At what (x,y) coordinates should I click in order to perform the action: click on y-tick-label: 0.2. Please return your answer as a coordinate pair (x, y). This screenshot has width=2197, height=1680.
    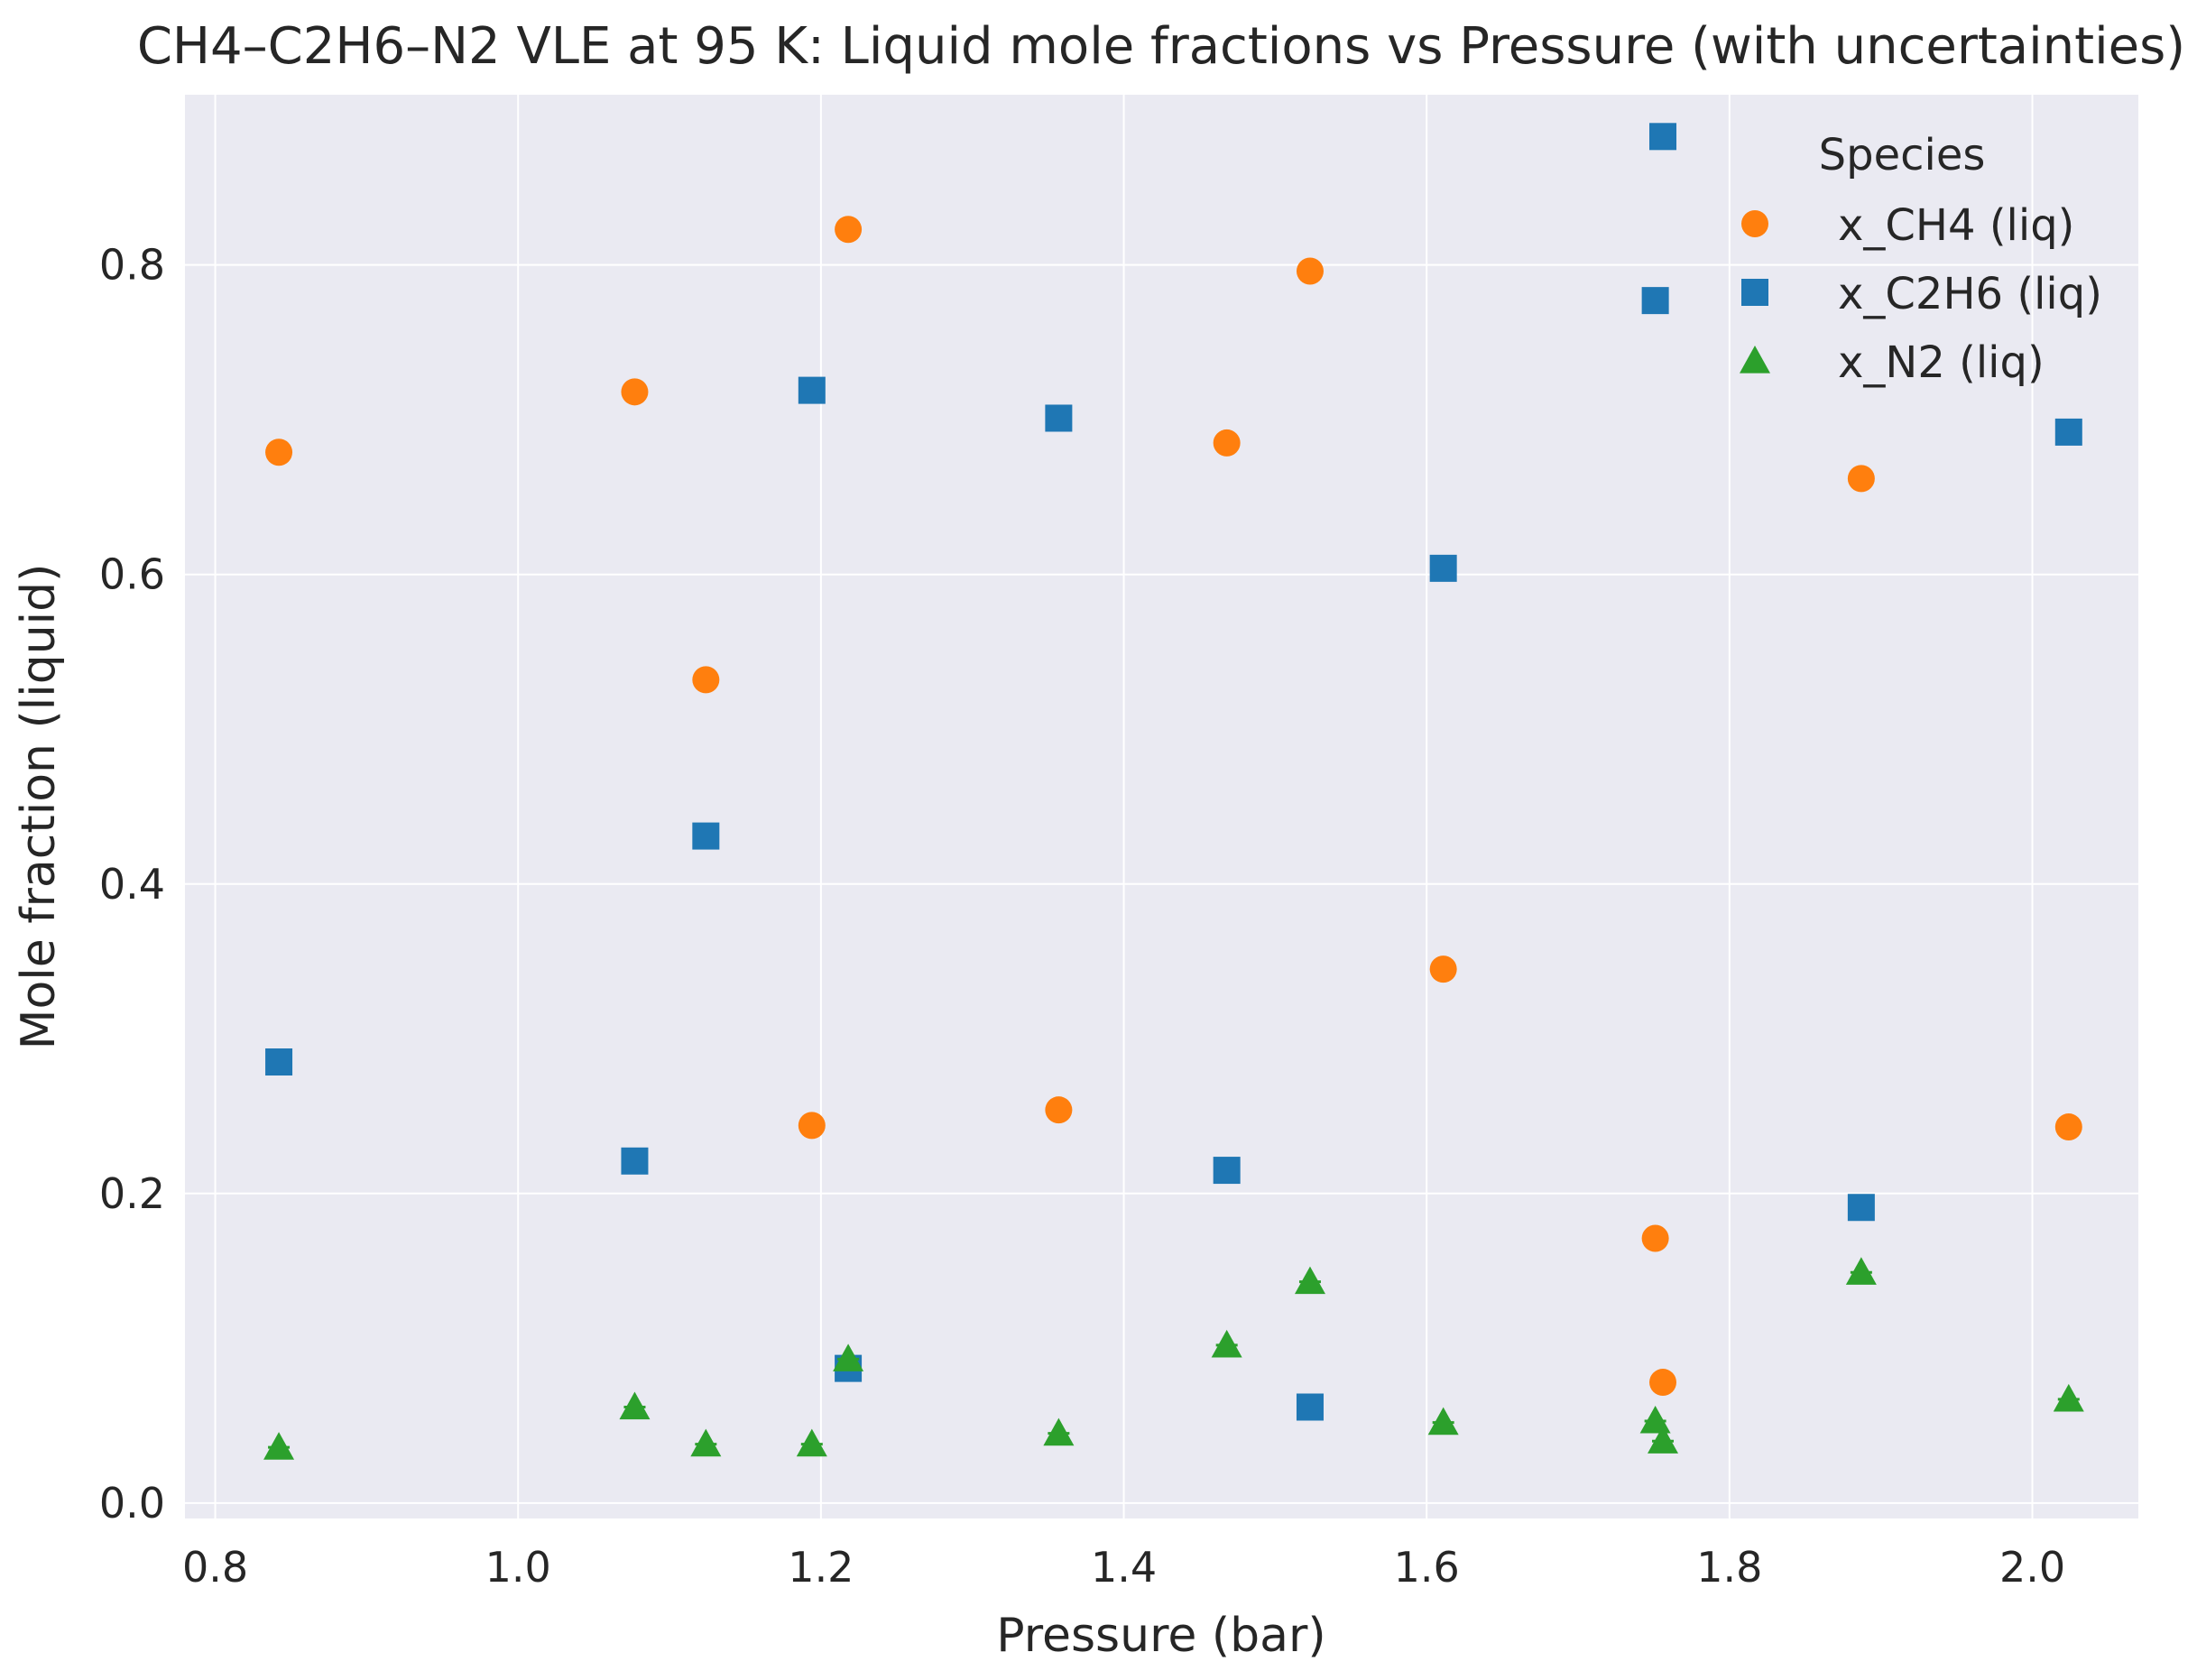
    Looking at the image, I should click on (132, 1193).